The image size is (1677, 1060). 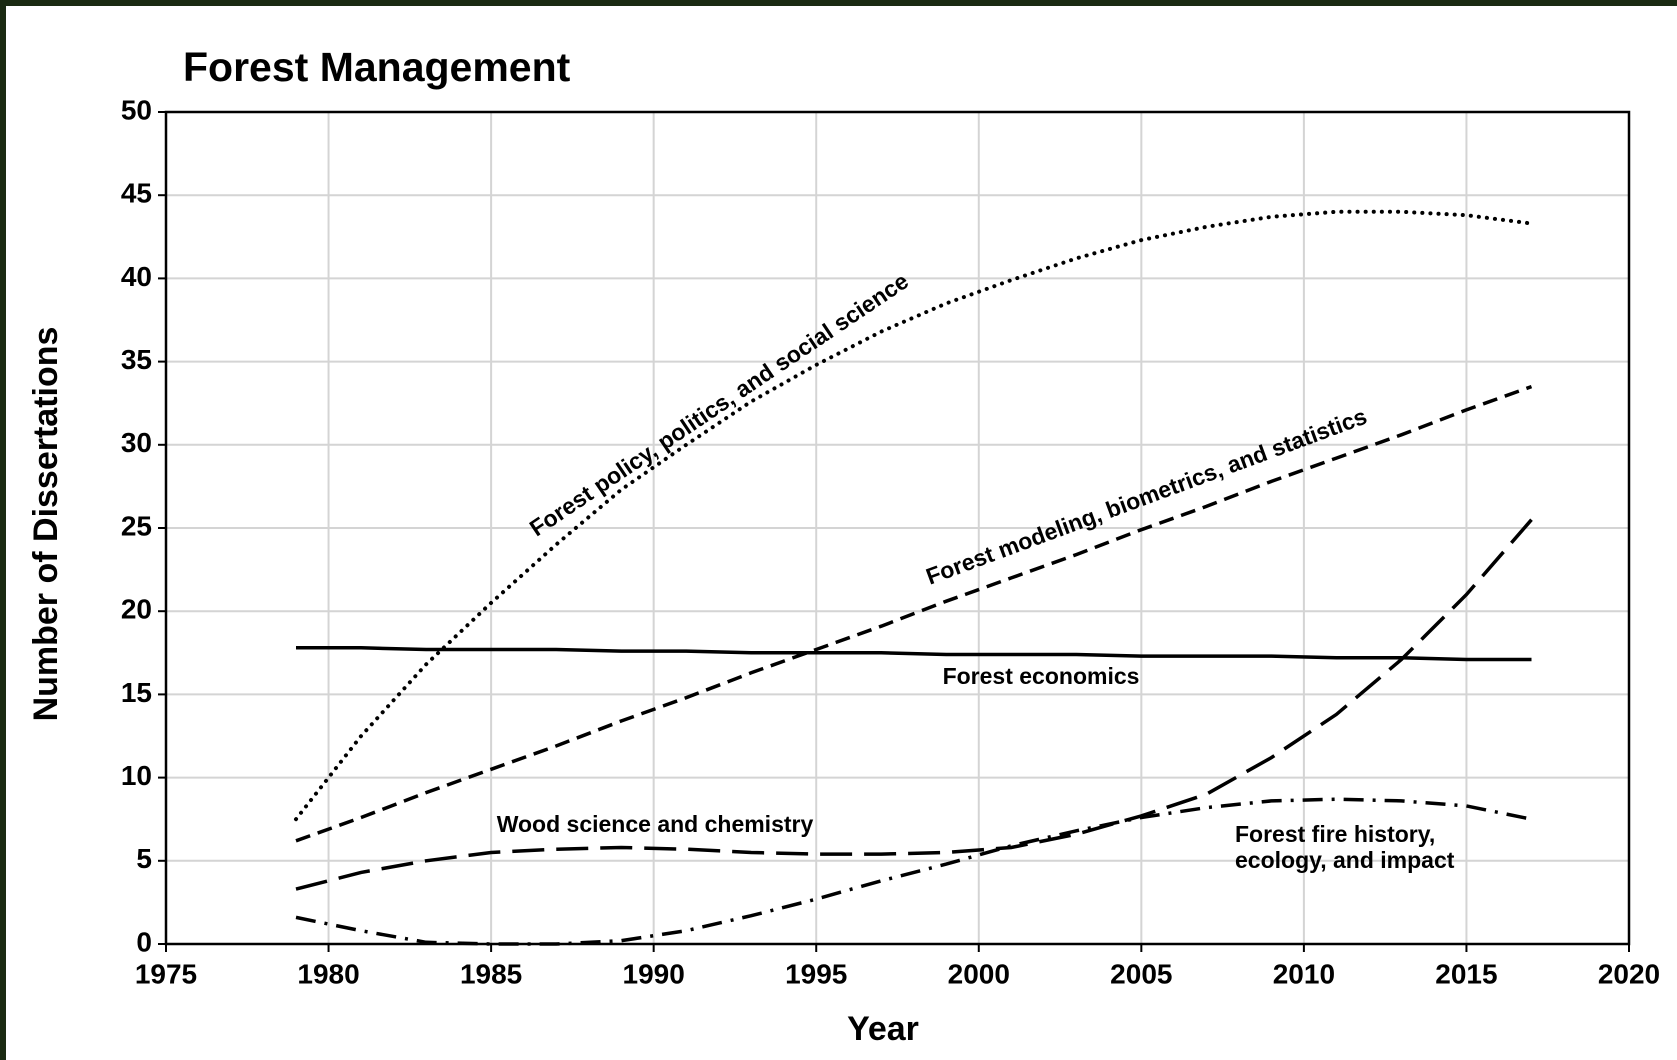 I want to click on series-line, so click(x=914, y=654).